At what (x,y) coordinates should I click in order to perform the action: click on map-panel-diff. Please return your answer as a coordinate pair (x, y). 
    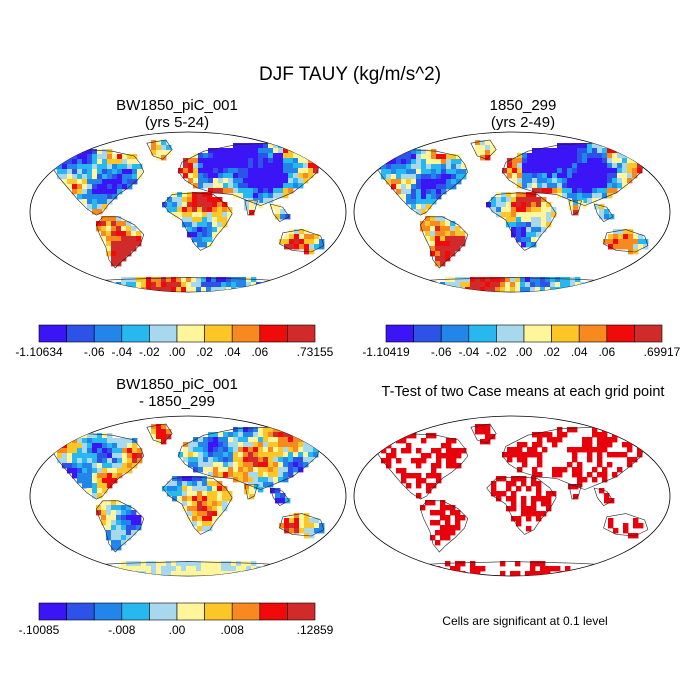
    Looking at the image, I should click on (188, 496).